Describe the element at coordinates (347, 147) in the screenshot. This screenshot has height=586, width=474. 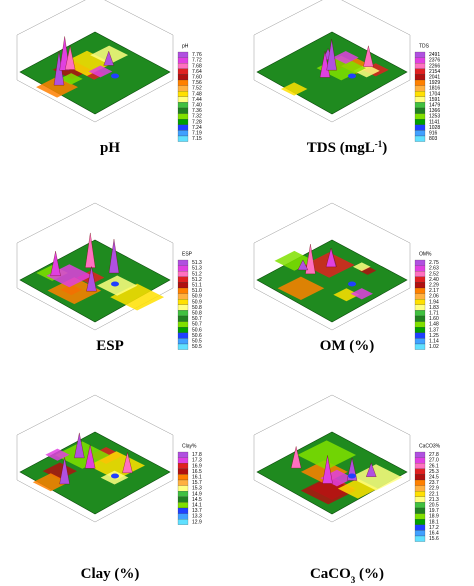
I see `caption: TDS (mgL-1)` at that location.